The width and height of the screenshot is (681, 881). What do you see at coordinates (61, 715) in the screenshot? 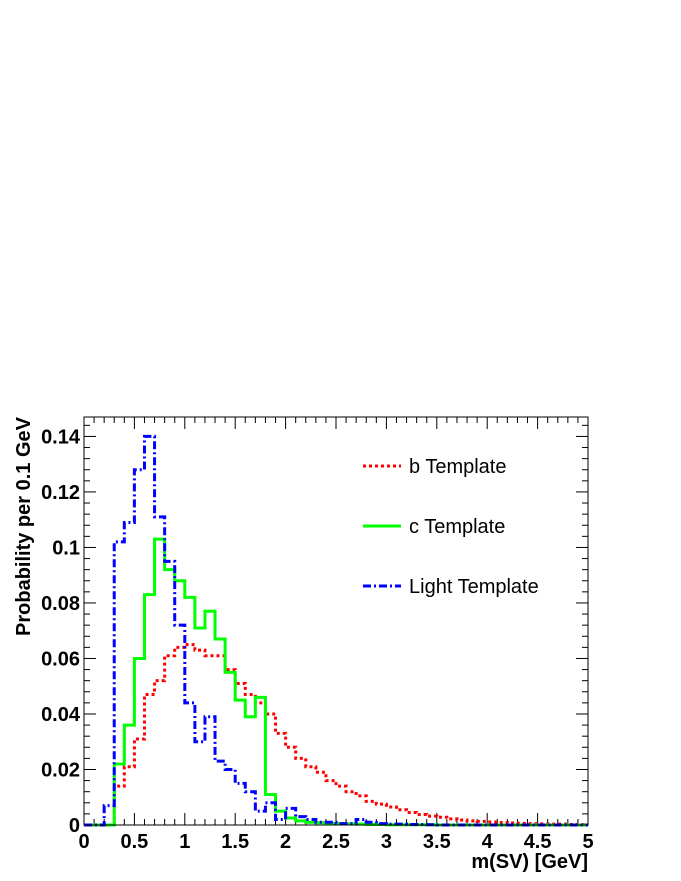
I see `y-tick-label: 0.04` at bounding box center [61, 715].